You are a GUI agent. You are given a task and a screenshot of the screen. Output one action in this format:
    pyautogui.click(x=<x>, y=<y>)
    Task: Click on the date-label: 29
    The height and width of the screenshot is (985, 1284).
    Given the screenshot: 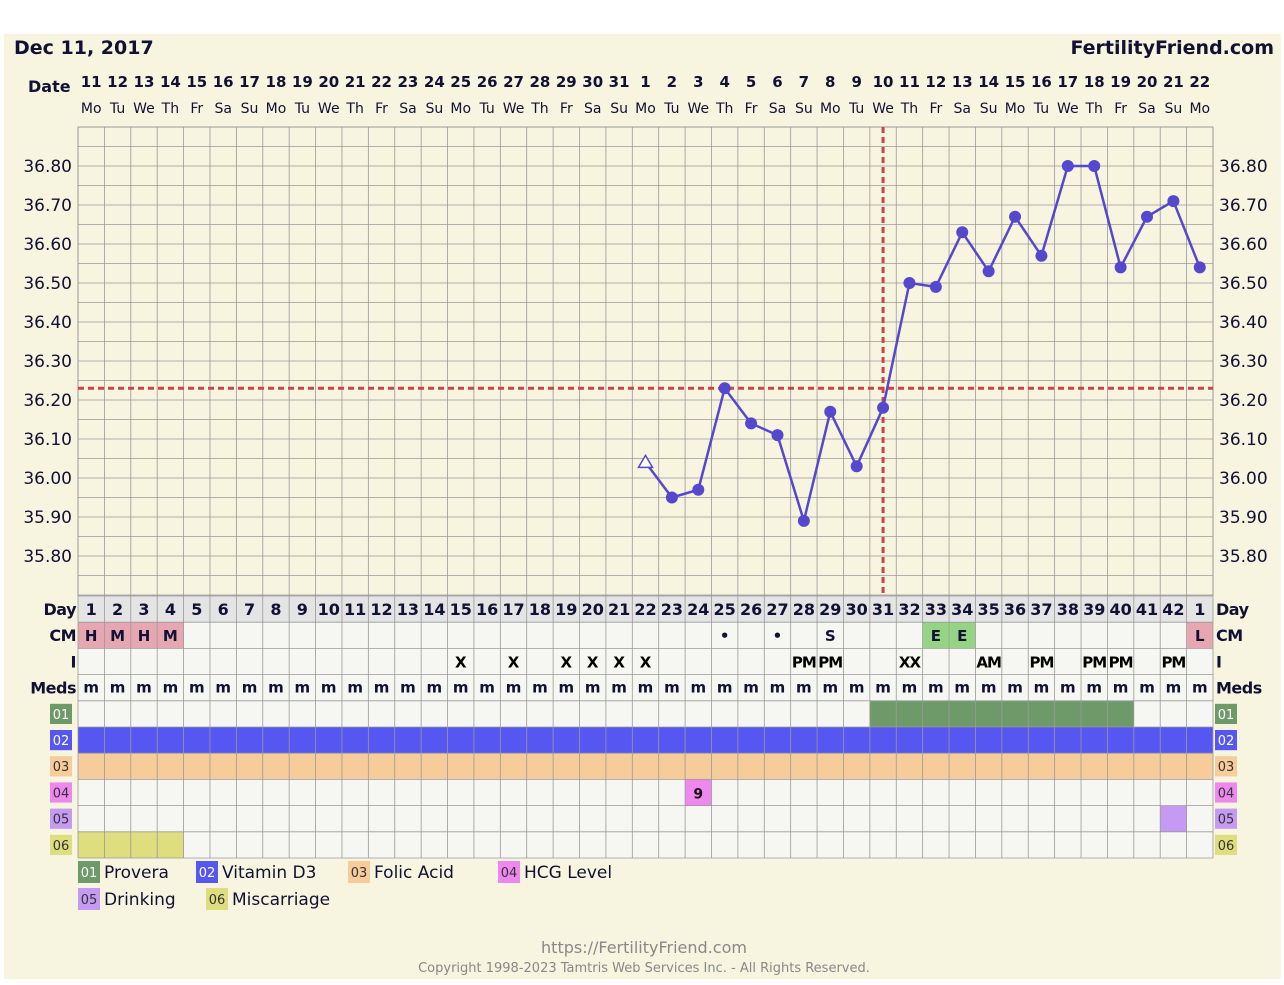 What is the action you would take?
    pyautogui.click(x=566, y=82)
    